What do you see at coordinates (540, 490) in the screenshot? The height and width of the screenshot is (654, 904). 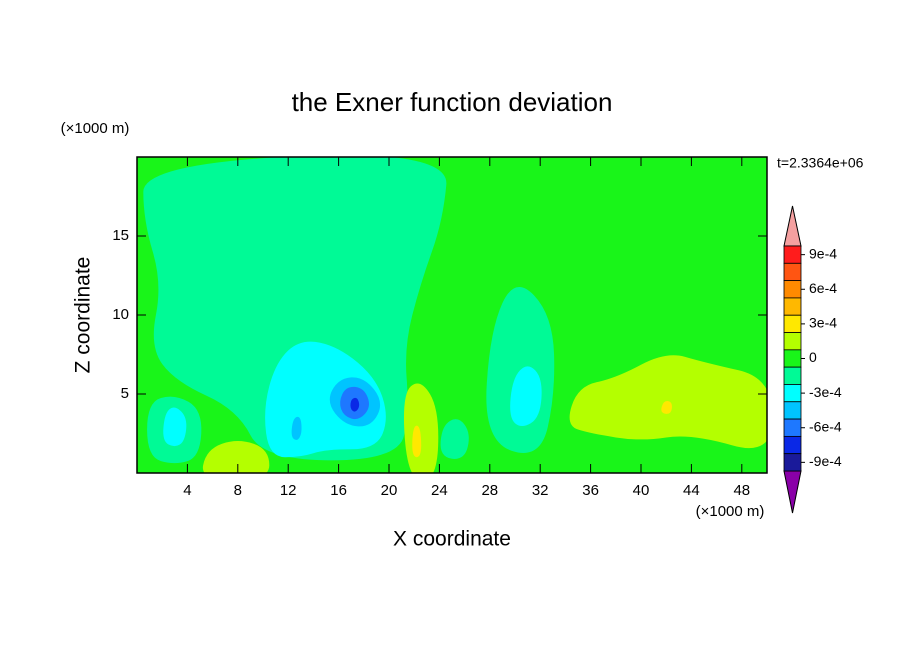 I see `x-tick-label: 32` at bounding box center [540, 490].